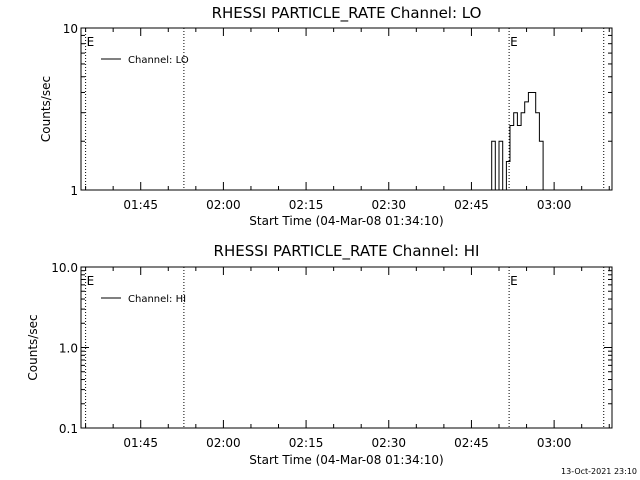 The width and height of the screenshot is (640, 480). I want to click on chart-title: RHESSI PARTICLE_RATE Channel: HI, so click(347, 251).